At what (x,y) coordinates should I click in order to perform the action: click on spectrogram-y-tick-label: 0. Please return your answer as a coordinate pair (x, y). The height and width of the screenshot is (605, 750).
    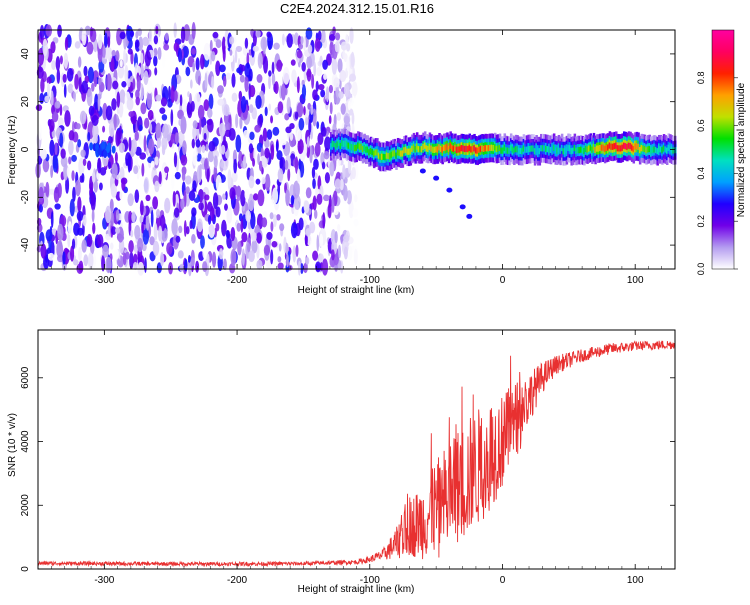
    Looking at the image, I should click on (25, 149).